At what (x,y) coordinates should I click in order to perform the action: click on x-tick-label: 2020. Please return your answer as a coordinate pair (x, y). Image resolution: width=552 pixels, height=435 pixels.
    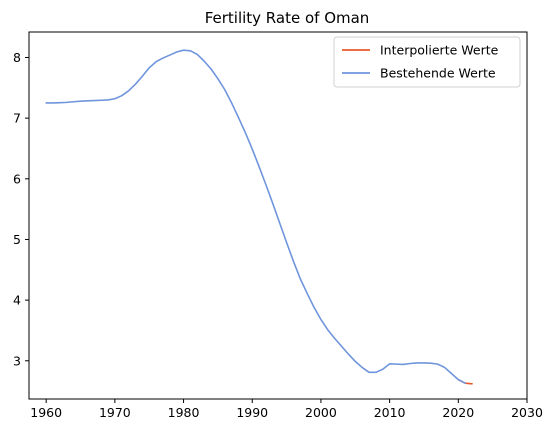
    Looking at the image, I should click on (458, 412).